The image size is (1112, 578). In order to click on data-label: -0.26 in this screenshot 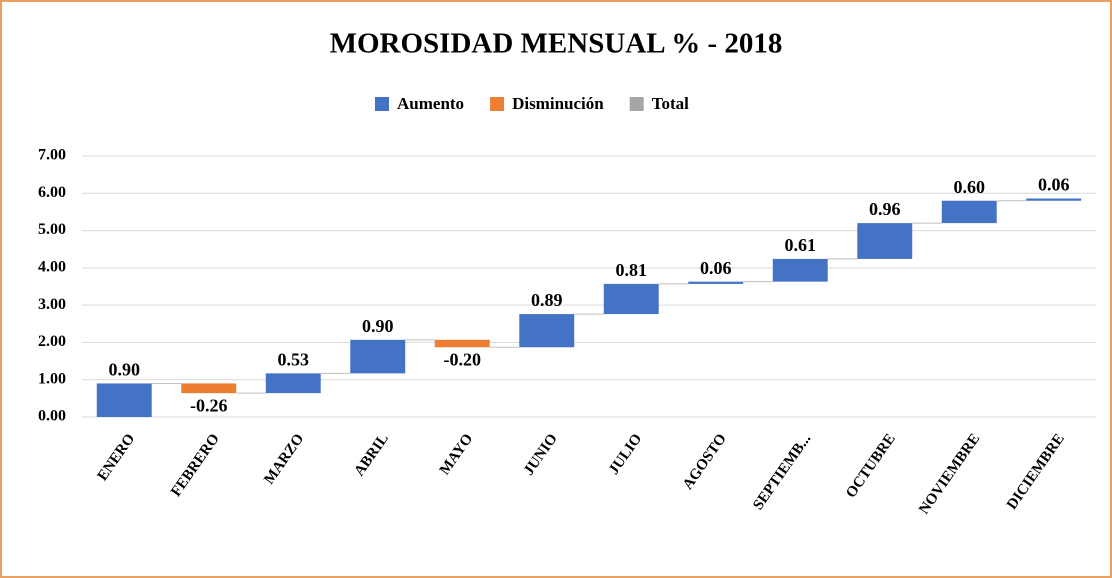, I will do `click(209, 405)`.